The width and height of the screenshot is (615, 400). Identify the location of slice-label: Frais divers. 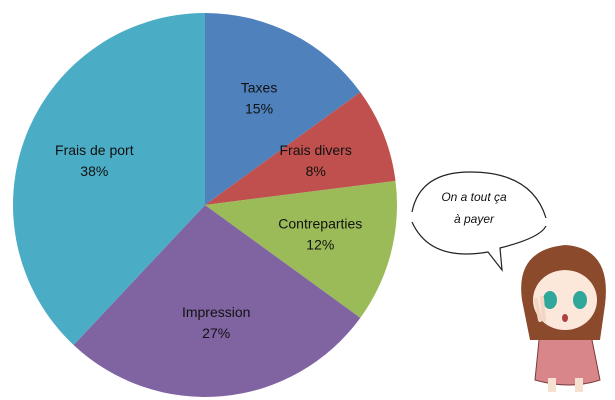
(316, 150).